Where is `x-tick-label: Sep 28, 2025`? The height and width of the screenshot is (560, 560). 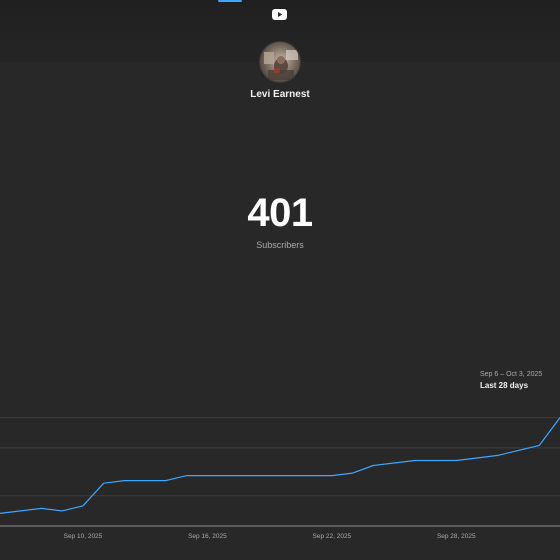
x-tick-label: Sep 28, 2025 is located at coordinates (456, 536).